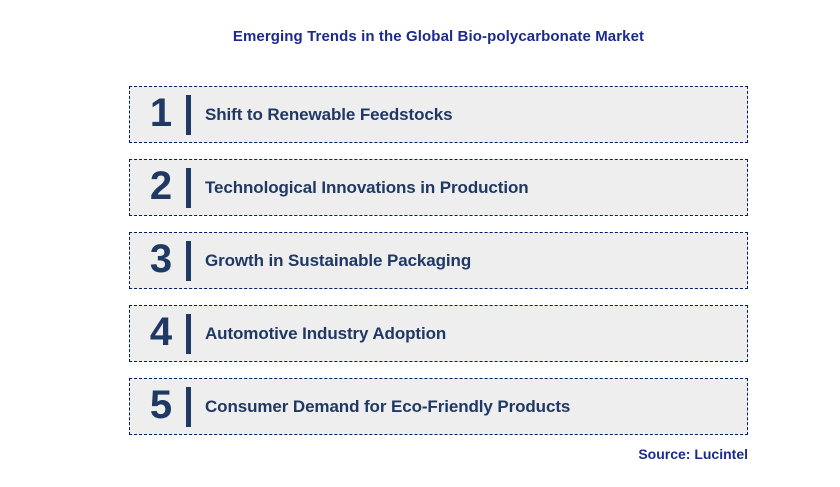 This screenshot has width=840, height=487. I want to click on trend-number: 1, so click(161, 113).